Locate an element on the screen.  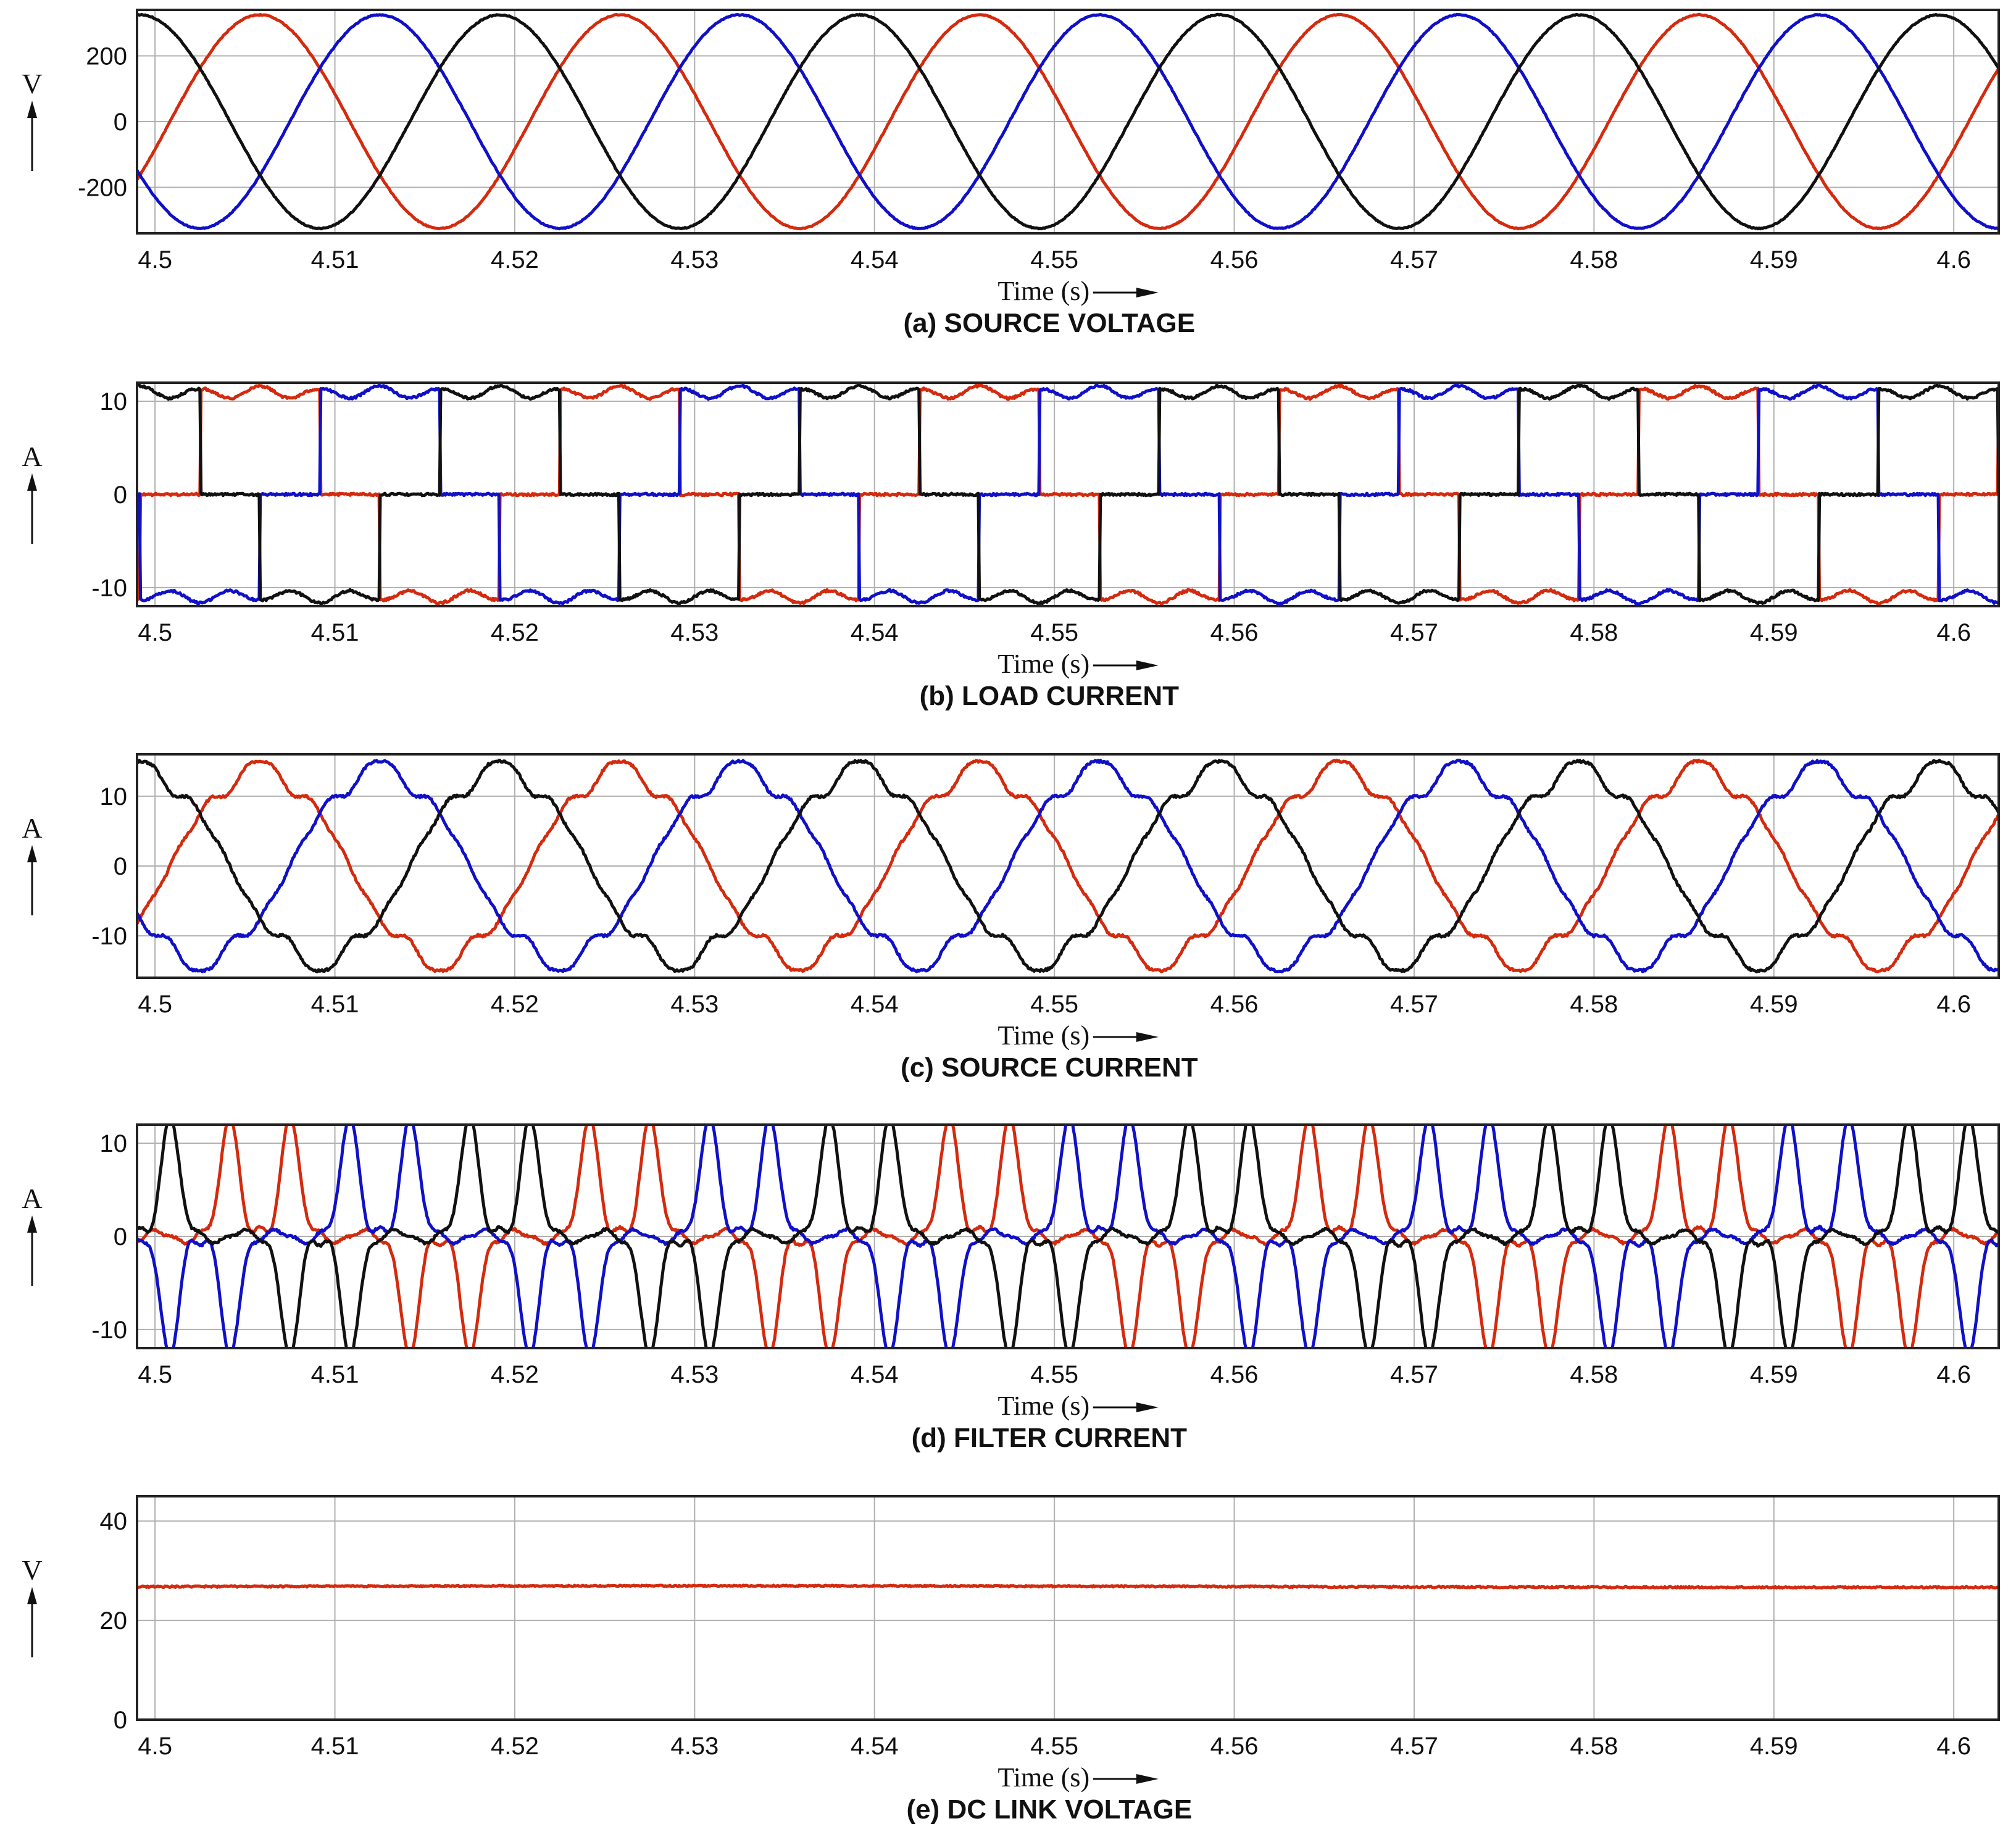
y-tick-label: 40 is located at coordinates (114, 1521).